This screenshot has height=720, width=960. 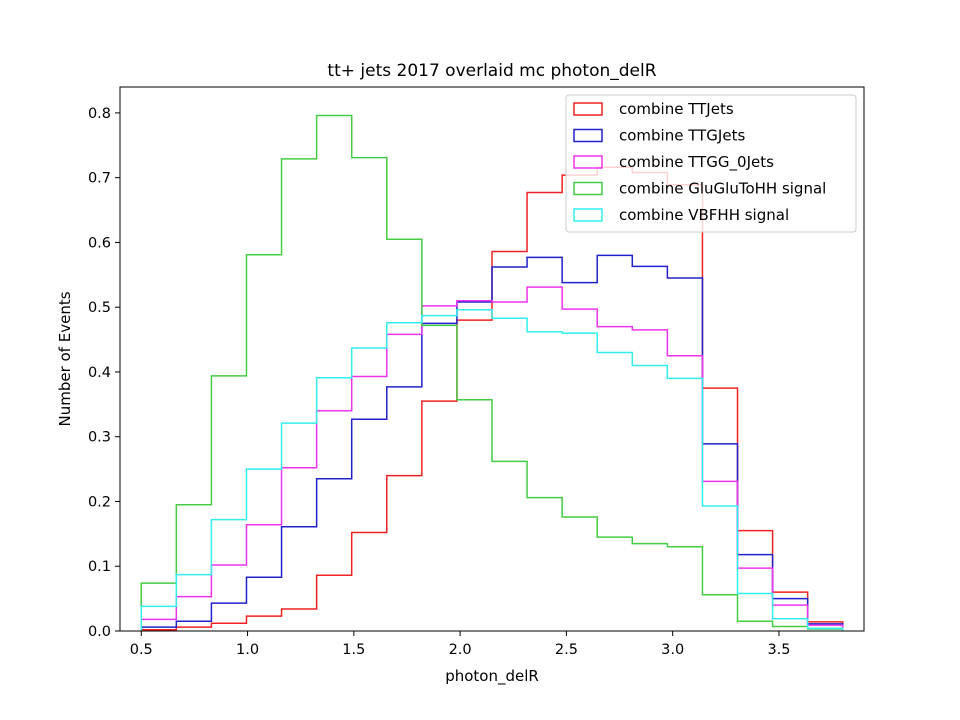 What do you see at coordinates (491, 71) in the screenshot?
I see `chart-title: tt+ jets 2017 overlaid mc photon_delR` at bounding box center [491, 71].